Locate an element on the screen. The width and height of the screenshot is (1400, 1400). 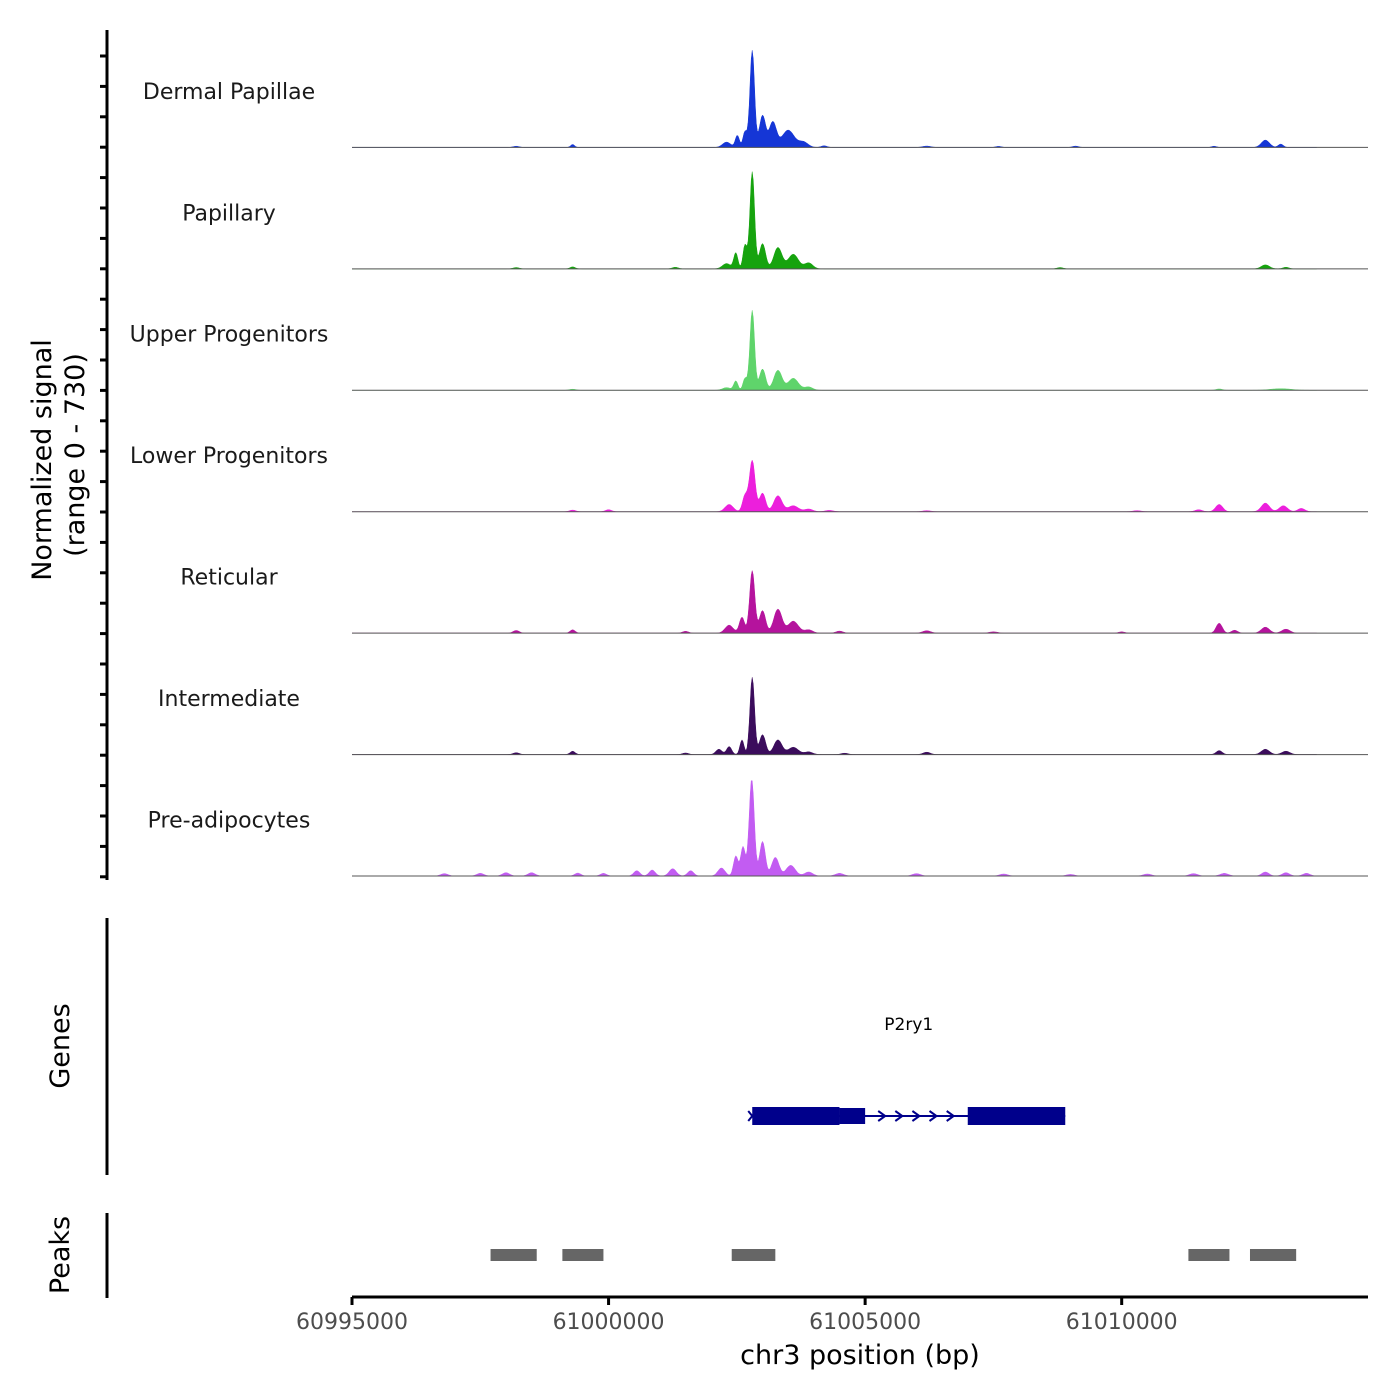
peaks-panel-title: Peaks is located at coordinates (60, 1255).